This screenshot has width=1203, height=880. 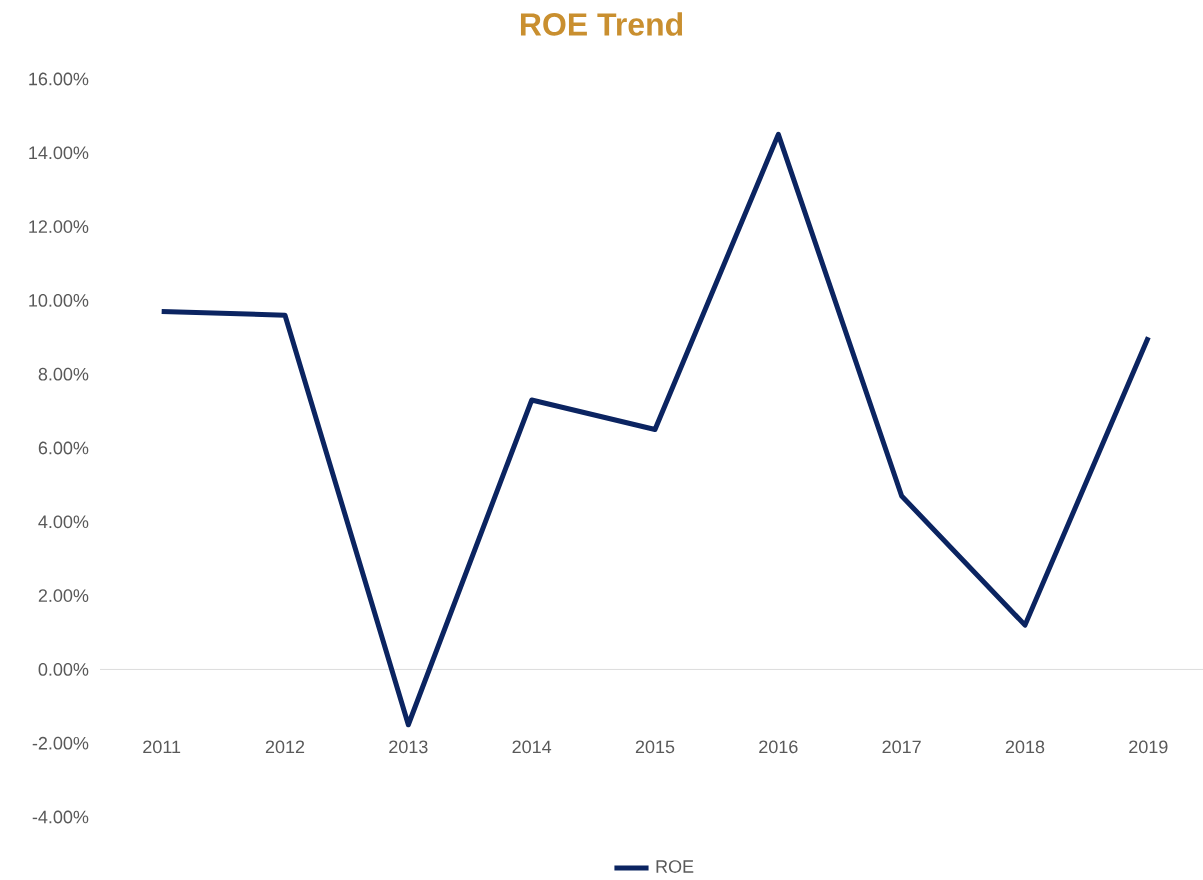 I want to click on x-tick-label: 2016, so click(x=778, y=747).